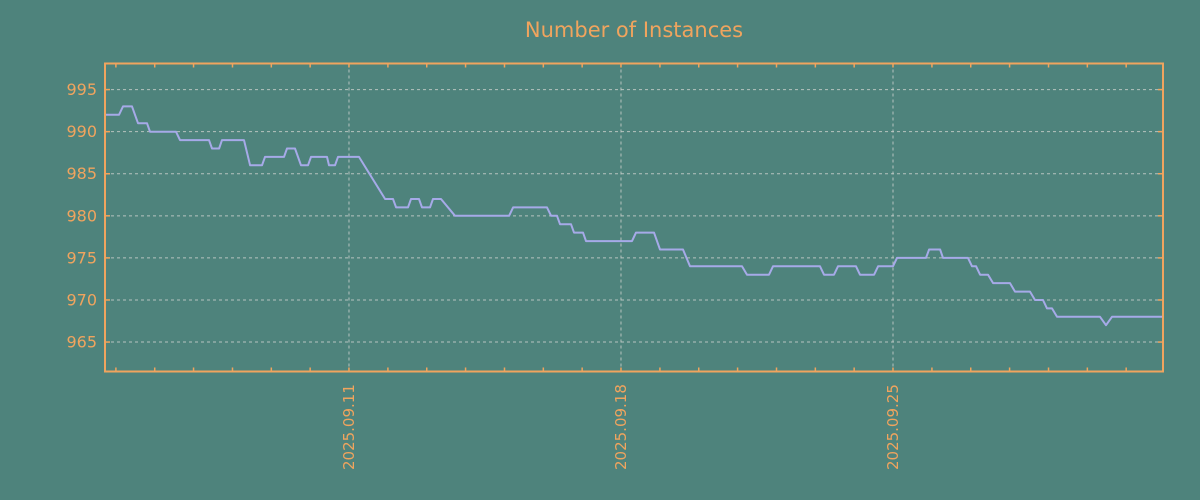 Image resolution: width=1200 pixels, height=500 pixels. What do you see at coordinates (81, 173) in the screenshot?
I see `y-axis-tick-label: 985` at bounding box center [81, 173].